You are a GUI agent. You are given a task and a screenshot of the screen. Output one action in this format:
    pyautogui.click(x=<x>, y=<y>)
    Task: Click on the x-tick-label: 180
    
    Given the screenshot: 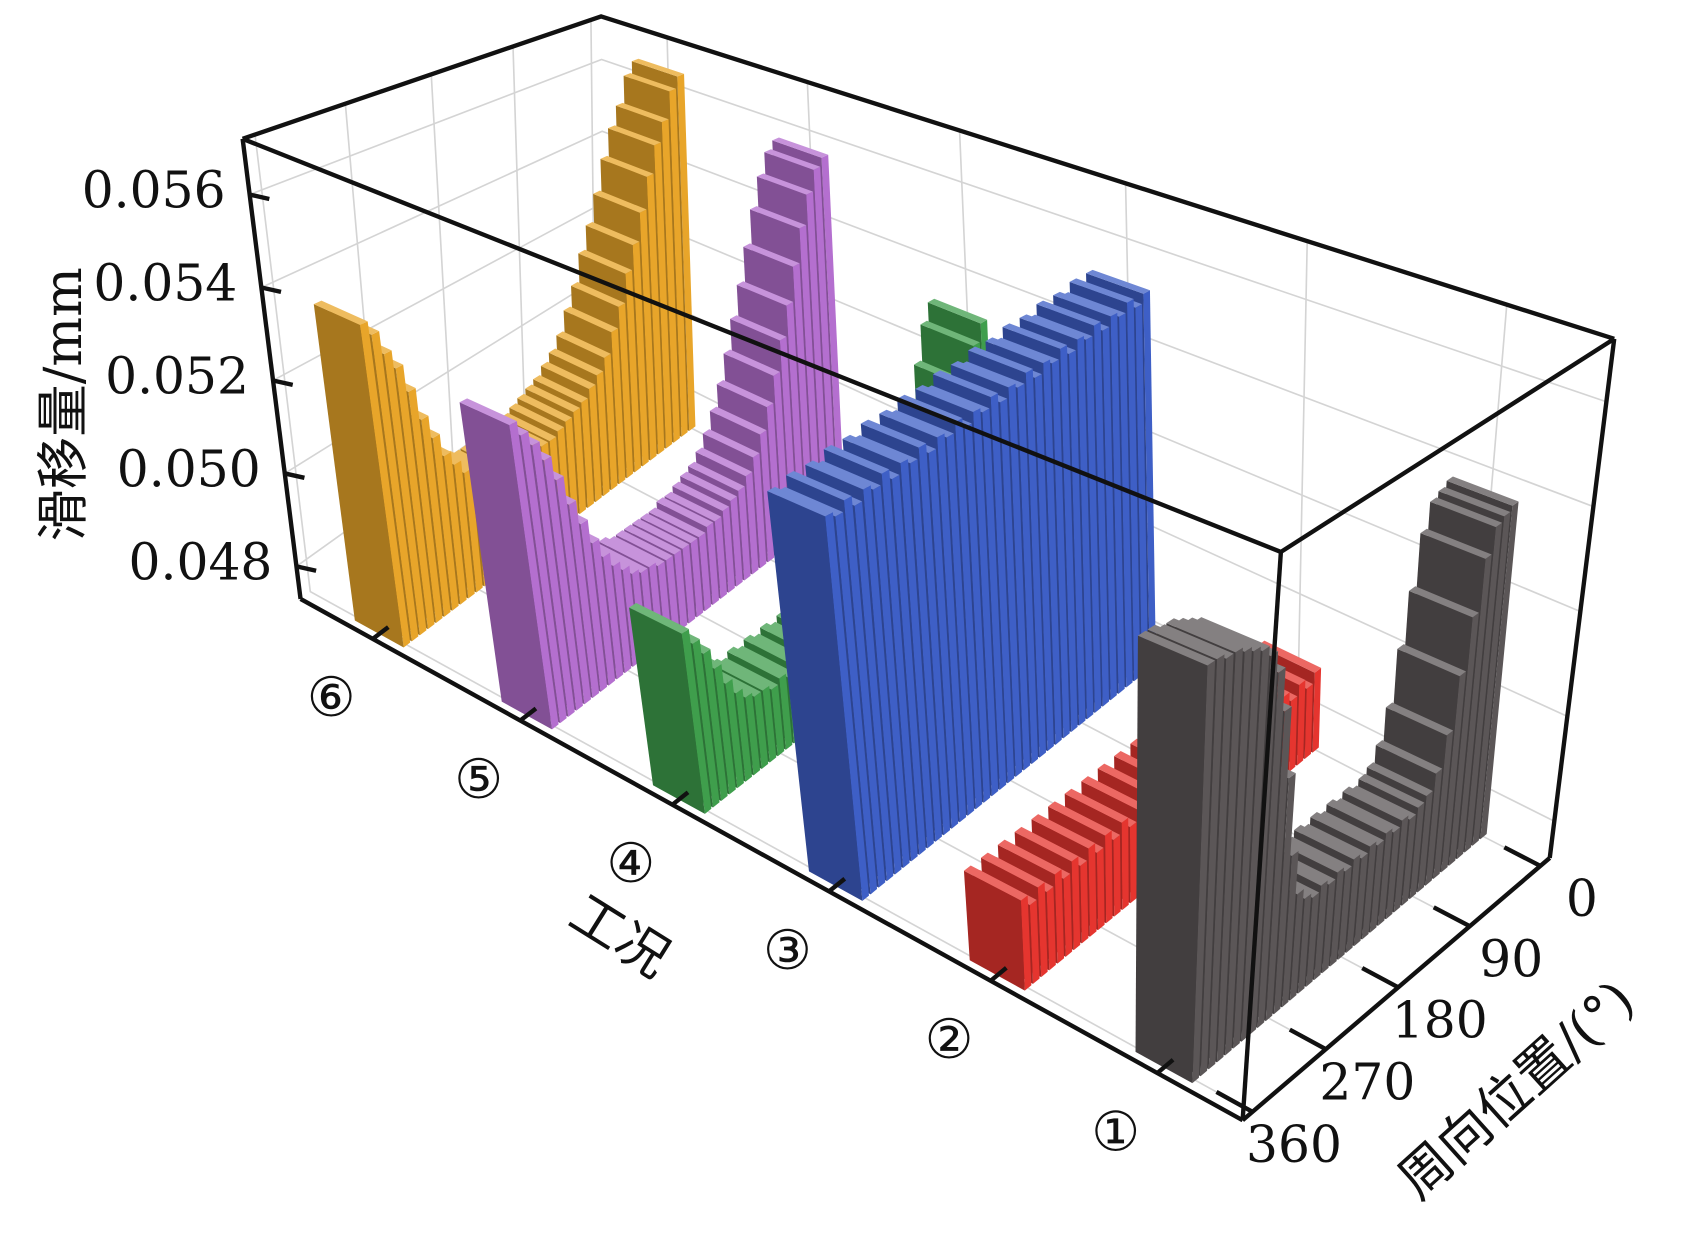 What is the action you would take?
    pyautogui.click(x=1440, y=1019)
    